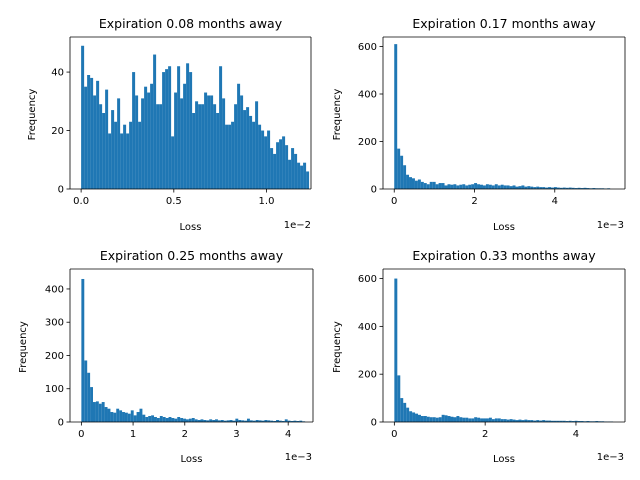 Image resolution: width=640 pixels, height=480 pixels. I want to click on x-tick-label: 2, so click(485, 434).